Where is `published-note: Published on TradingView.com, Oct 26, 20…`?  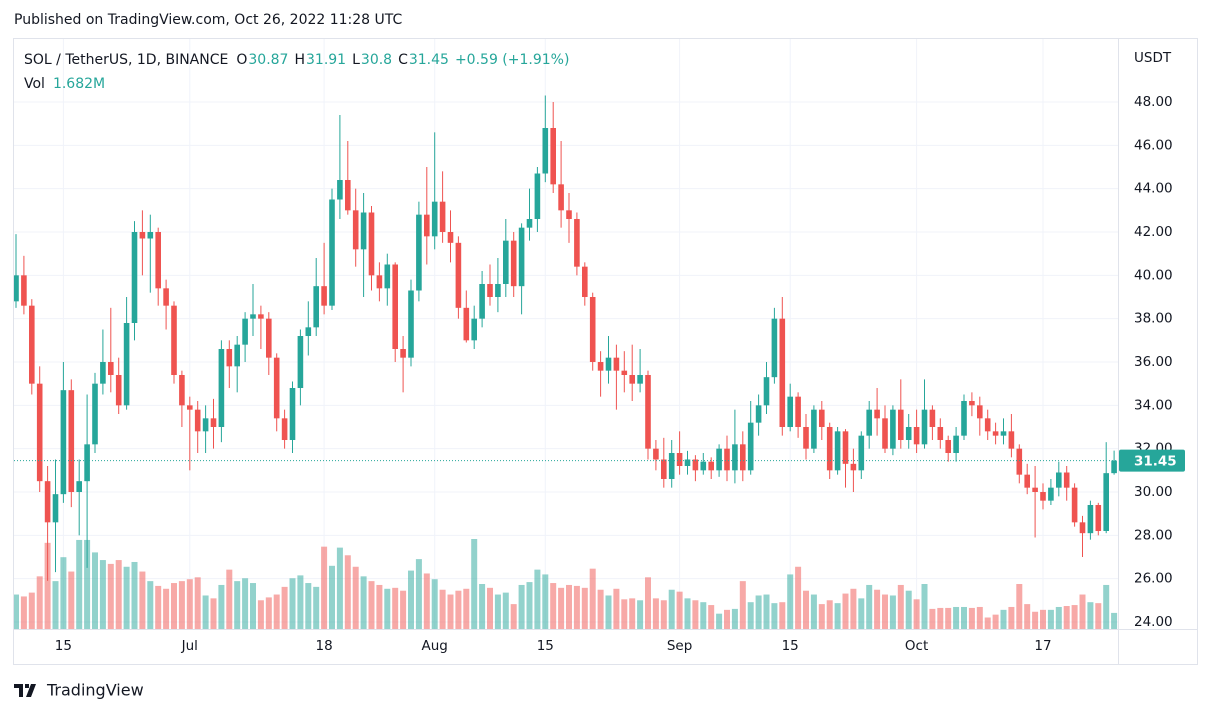
published-note: Published on TradingView.com, Oct 26, 20… is located at coordinates (208, 20).